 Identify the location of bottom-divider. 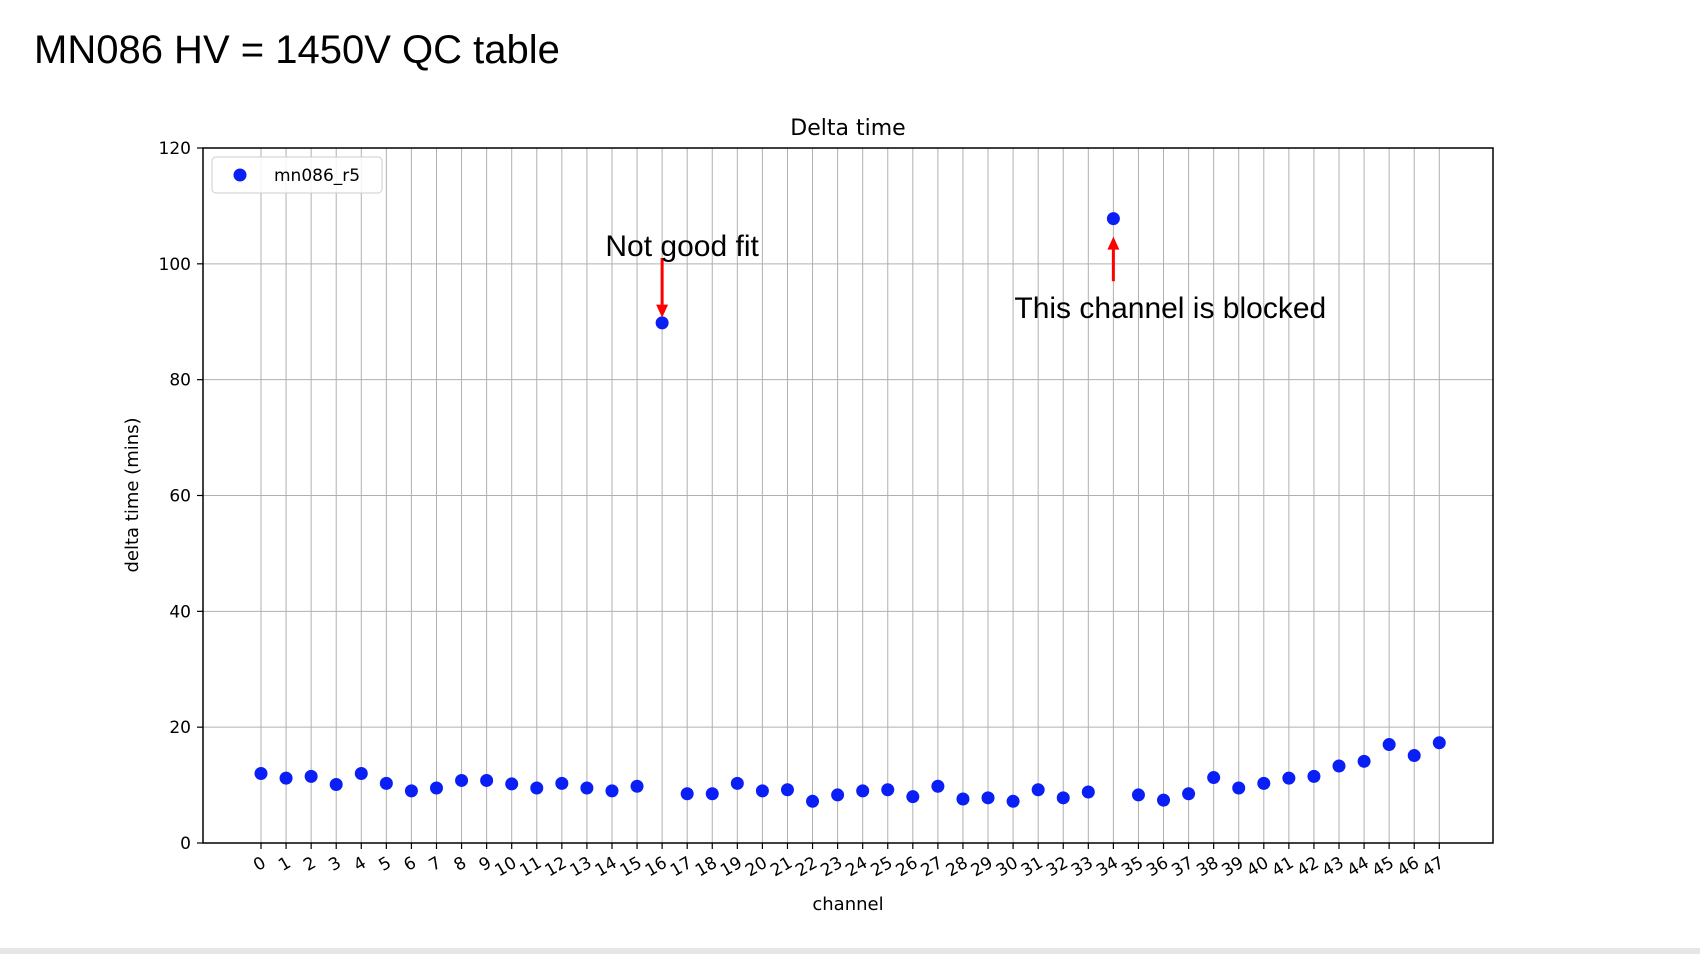
(850, 951).